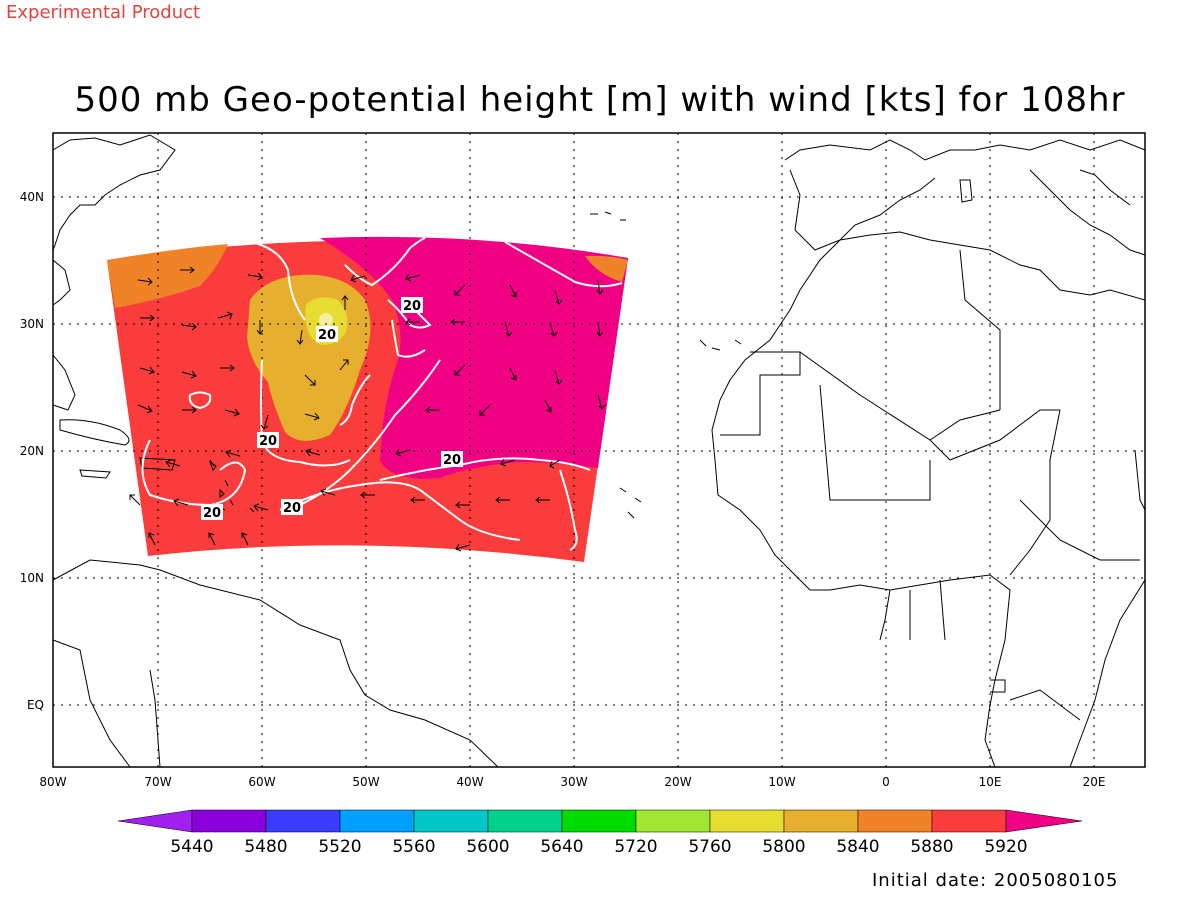 This screenshot has height=900, width=1200. What do you see at coordinates (232, 486) in the screenshot?
I see `caribbean-islands` at bounding box center [232, 486].